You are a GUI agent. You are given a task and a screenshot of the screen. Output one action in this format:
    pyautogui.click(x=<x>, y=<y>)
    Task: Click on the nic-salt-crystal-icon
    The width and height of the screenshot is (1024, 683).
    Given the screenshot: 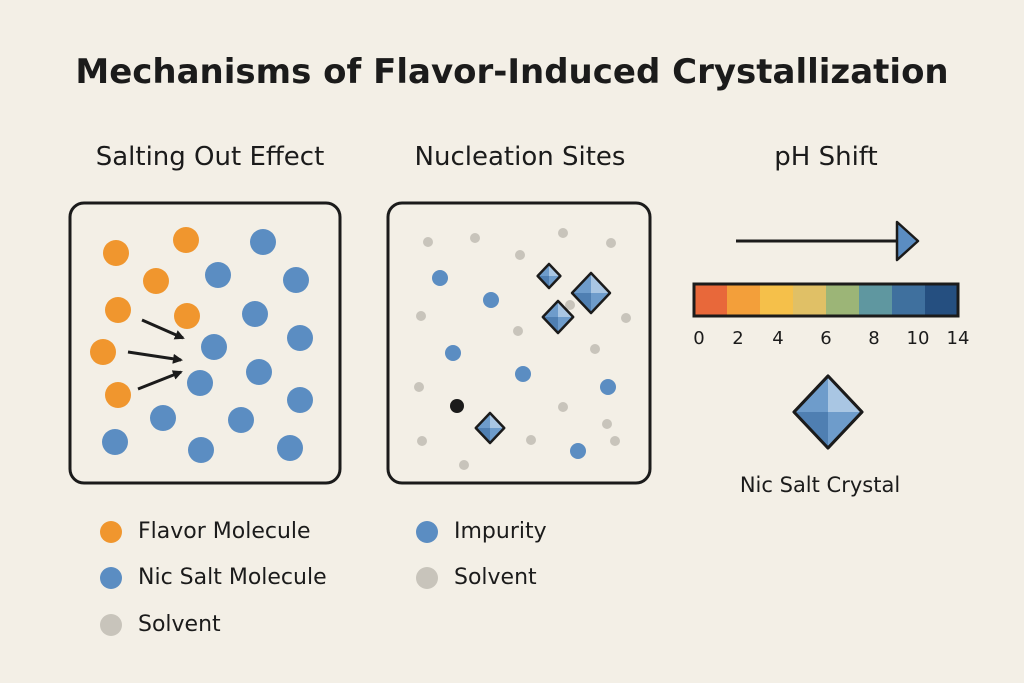 What is the action you would take?
    pyautogui.click(x=828, y=412)
    